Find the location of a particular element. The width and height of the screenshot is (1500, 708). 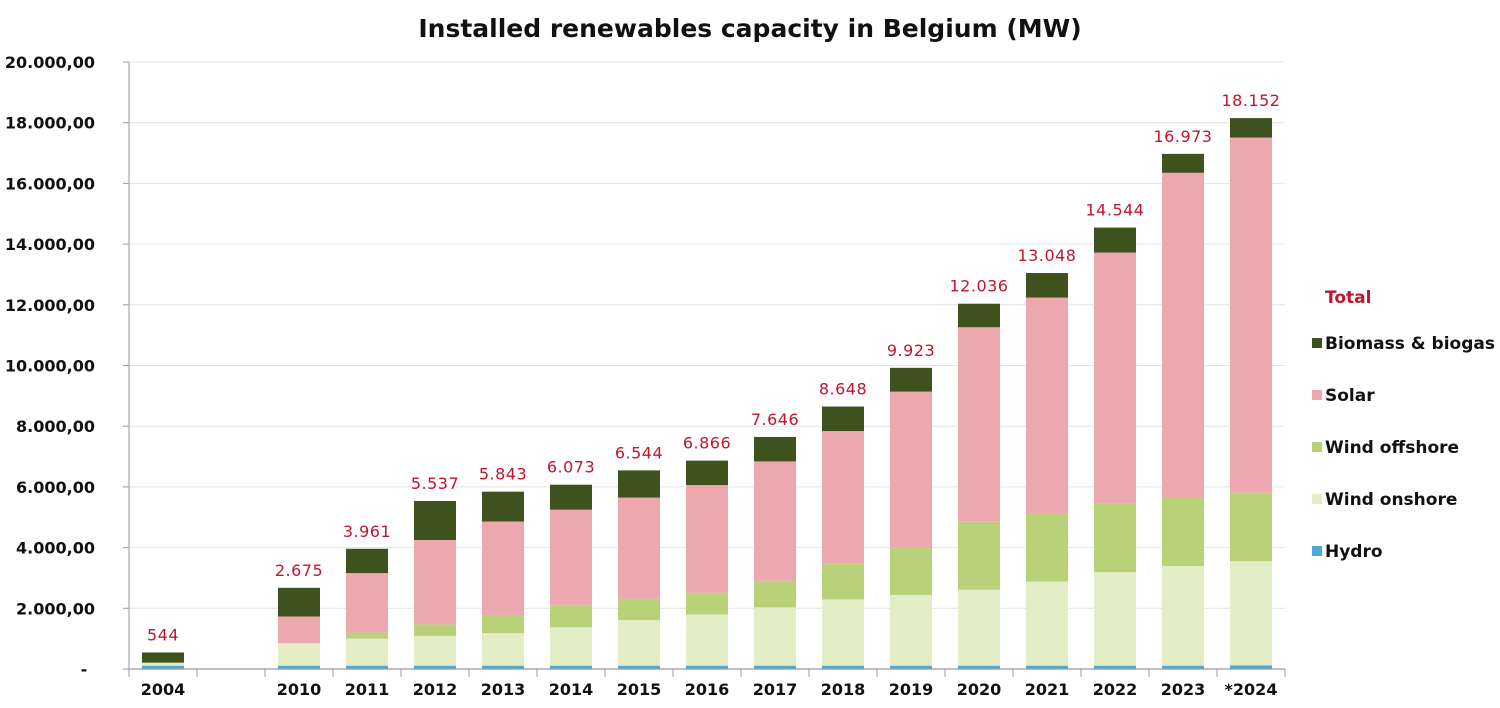

x-tick-label: 2022 is located at coordinates (1115, 689).